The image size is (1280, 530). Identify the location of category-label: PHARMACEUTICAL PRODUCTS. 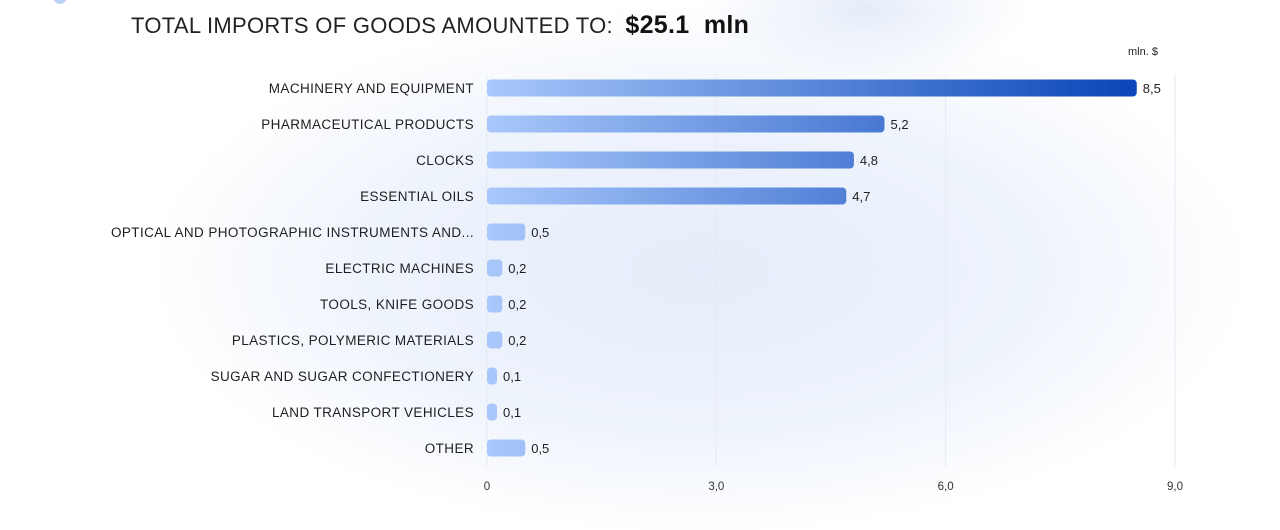
(367, 124).